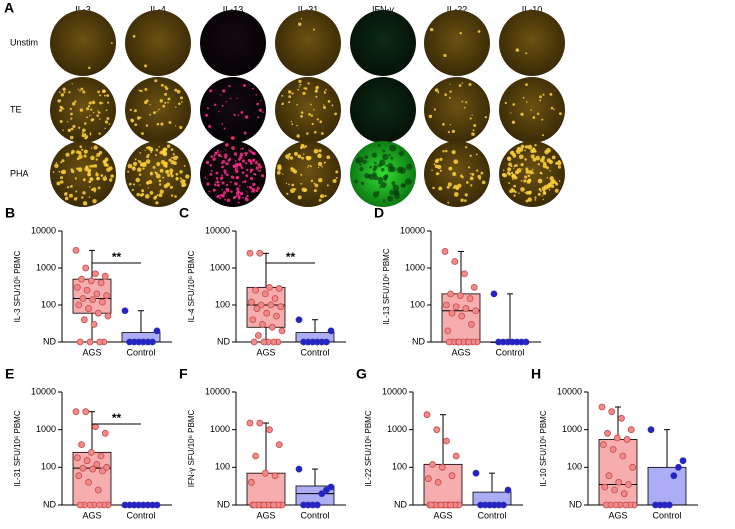  What do you see at coordinates (191, 449) in the screenshot?
I see `y-axis-label: IFN-γ SFU/10⁶ PBMC` at bounding box center [191, 449].